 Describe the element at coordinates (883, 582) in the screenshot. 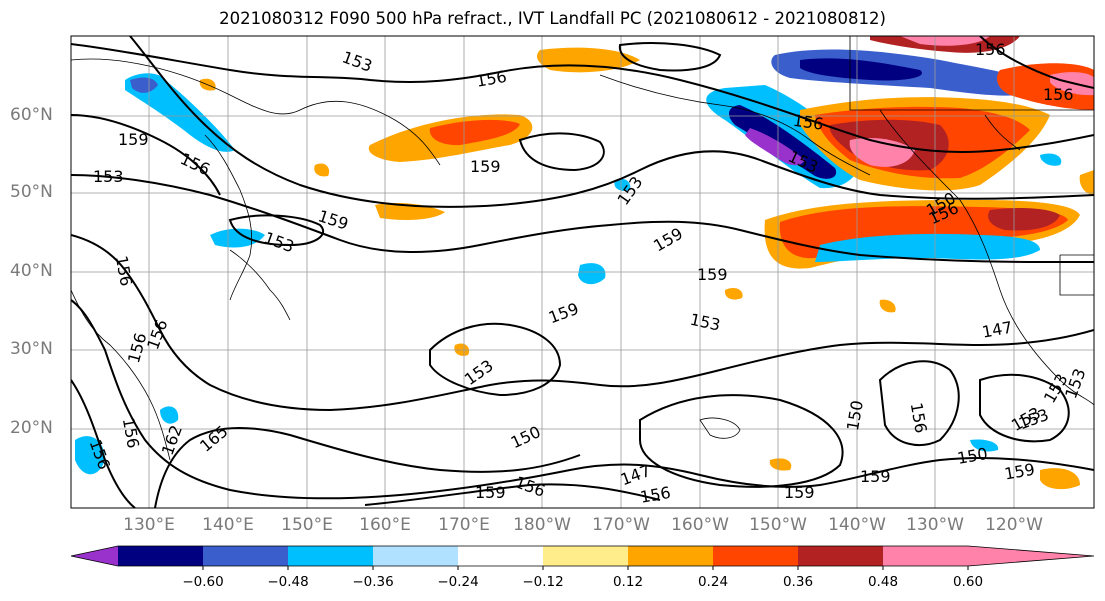

I see `colorbar-tick-label: 0.48` at that location.